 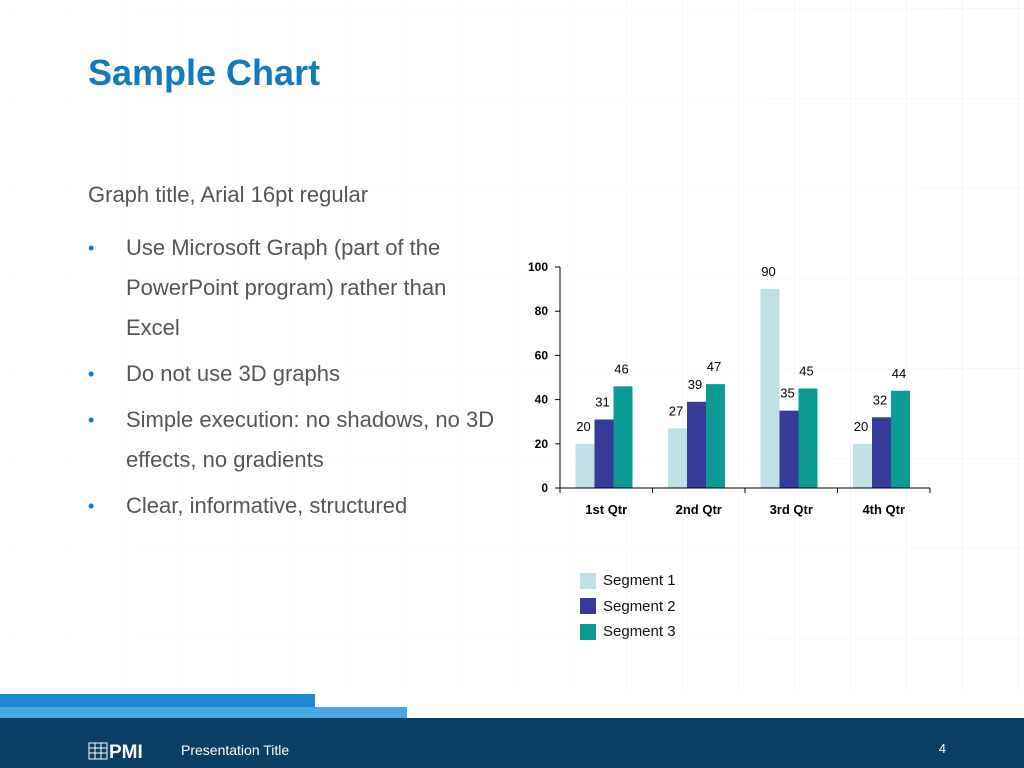 I want to click on data-label: 27, so click(x=676, y=410).